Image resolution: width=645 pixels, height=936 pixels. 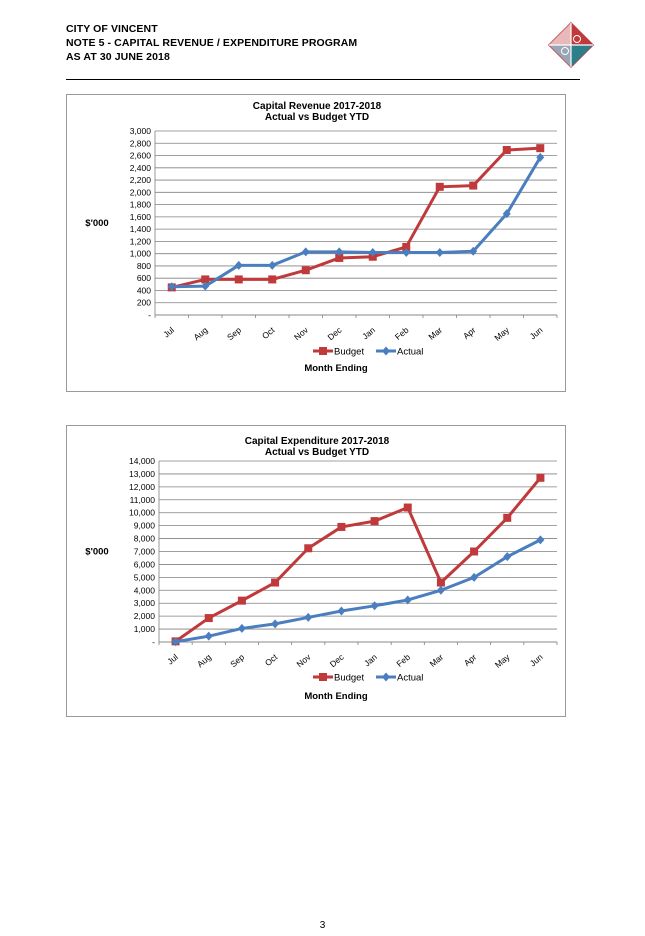 I want to click on x-axis-label: Month Ending, so click(x=336, y=696).